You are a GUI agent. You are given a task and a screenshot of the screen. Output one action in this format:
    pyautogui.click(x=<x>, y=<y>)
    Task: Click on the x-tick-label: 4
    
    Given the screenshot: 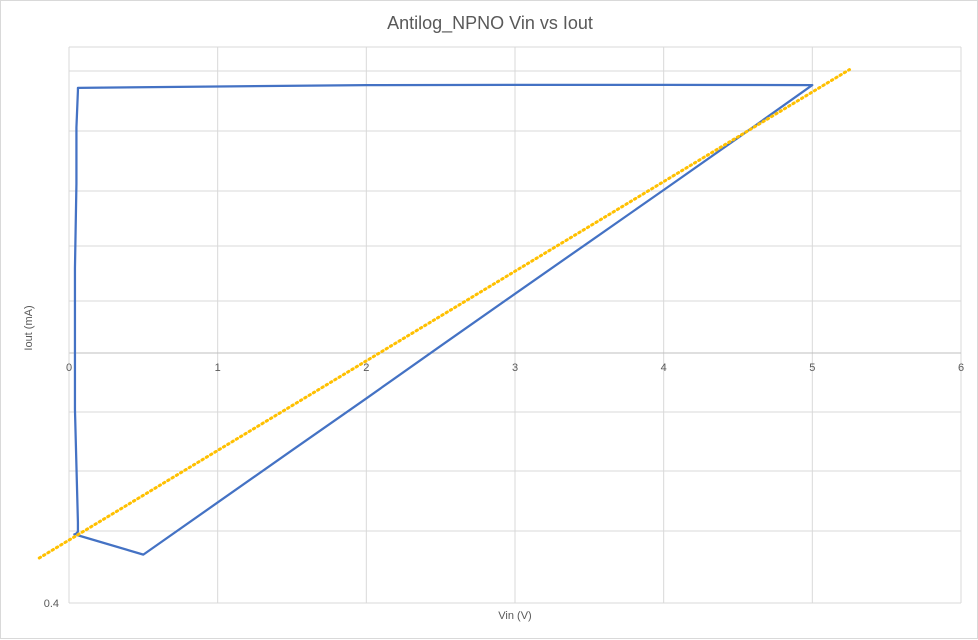 What is the action you would take?
    pyautogui.click(x=664, y=368)
    